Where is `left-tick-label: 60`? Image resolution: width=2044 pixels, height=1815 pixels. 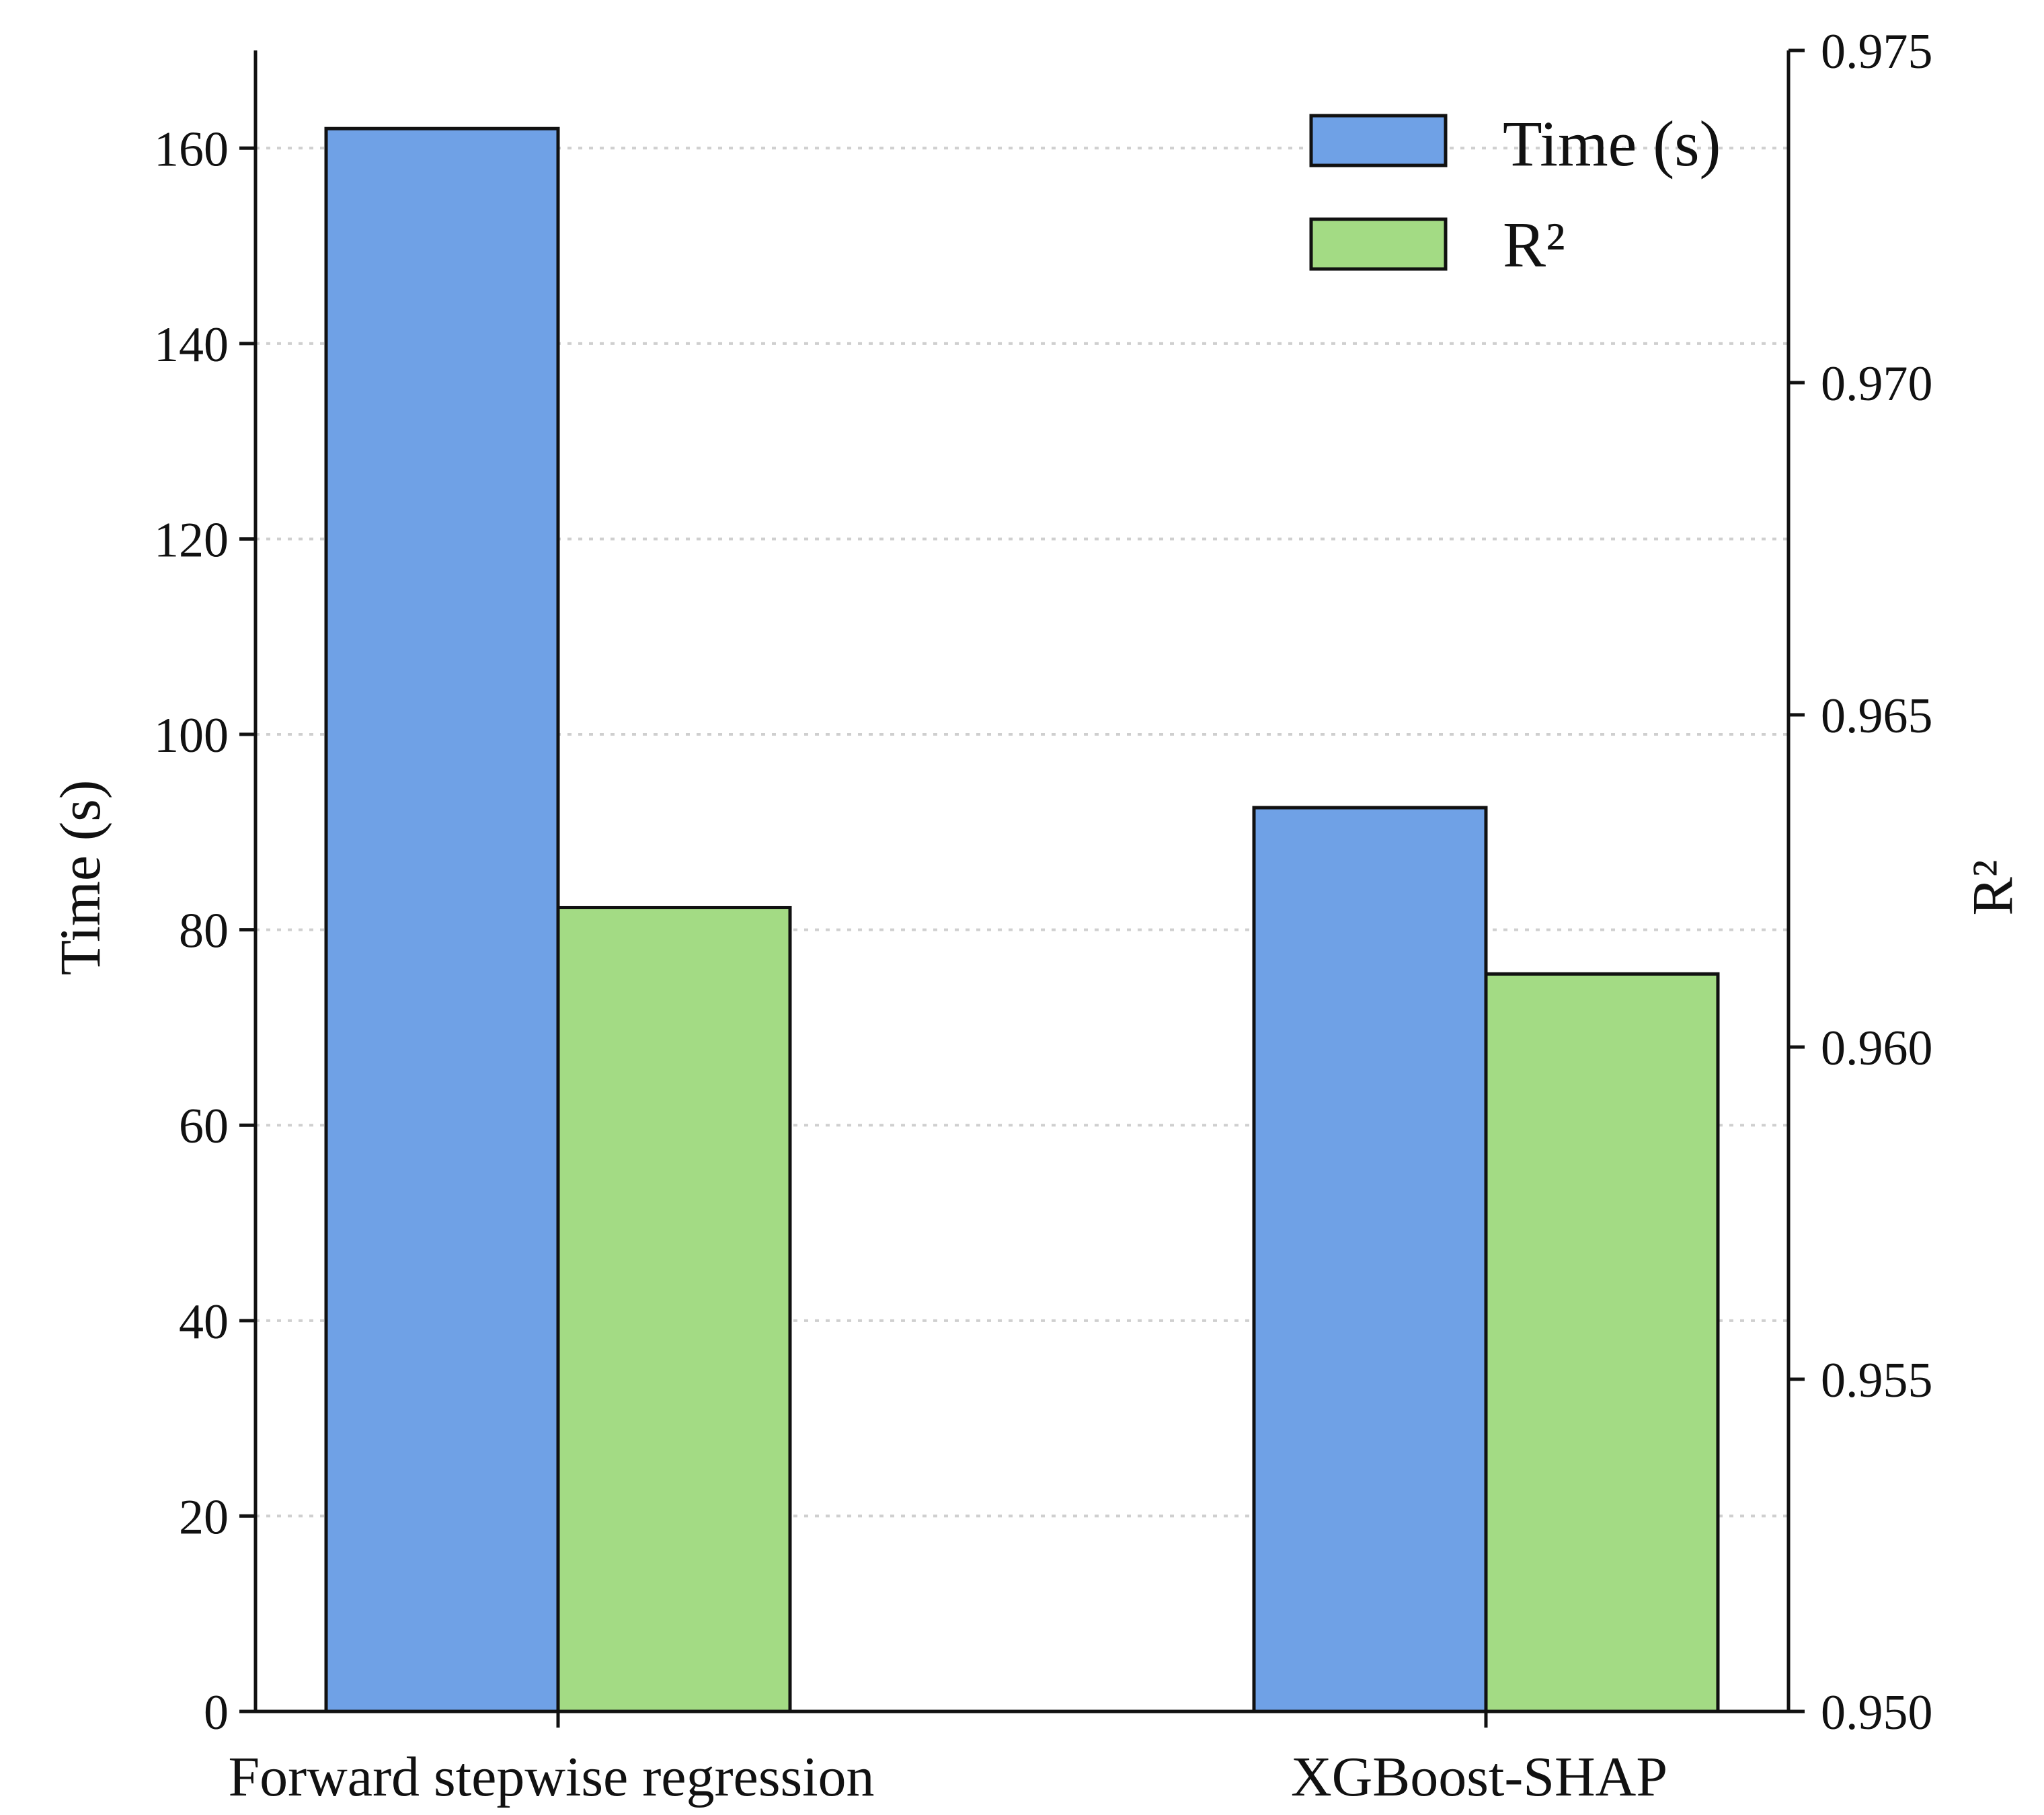 left-tick-label: 60 is located at coordinates (204, 1126).